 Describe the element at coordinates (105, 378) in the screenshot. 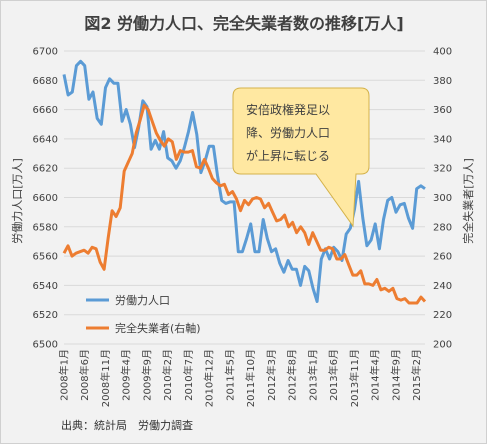

I see `x-tick-label: 2008年11月` at that location.